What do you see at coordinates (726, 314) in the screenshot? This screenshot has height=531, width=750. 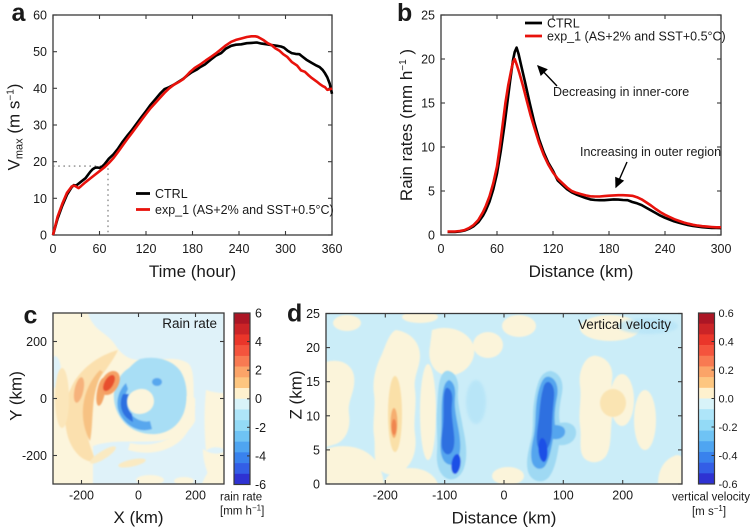 I see `svg-text: 0.6` at bounding box center [726, 314].